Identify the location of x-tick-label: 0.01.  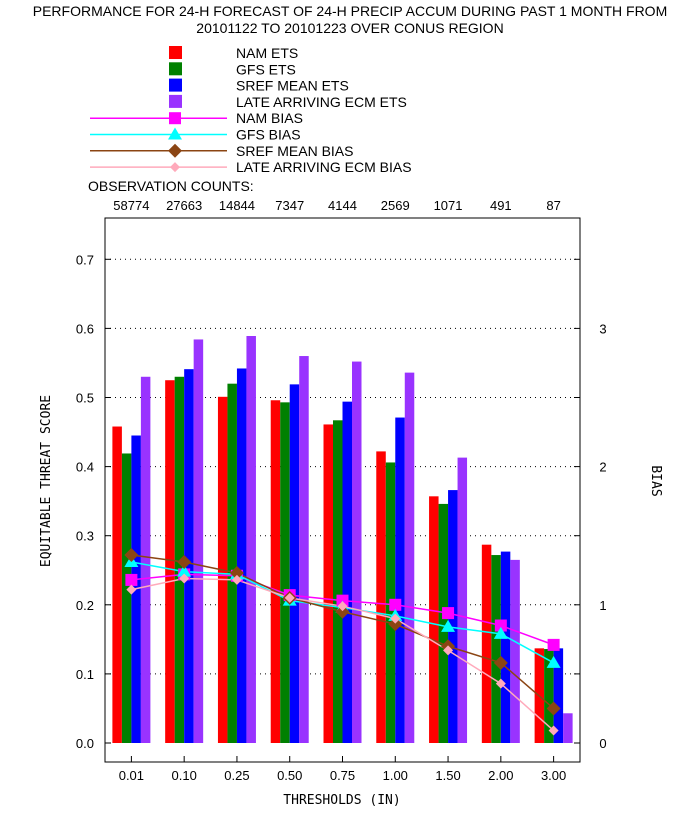
(131, 775).